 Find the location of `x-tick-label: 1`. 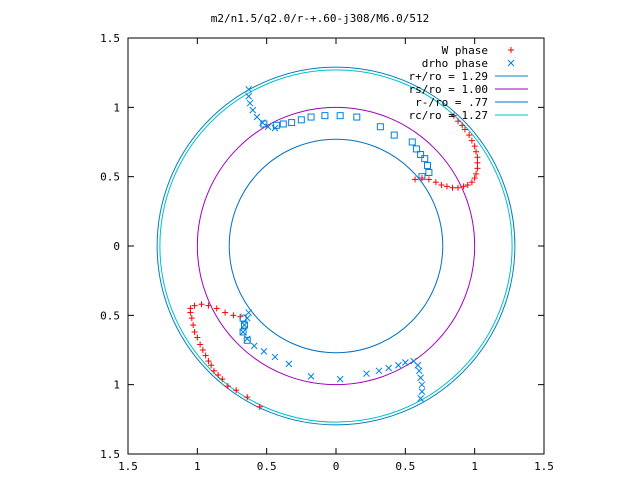

x-tick-label: 1 is located at coordinates (474, 466).